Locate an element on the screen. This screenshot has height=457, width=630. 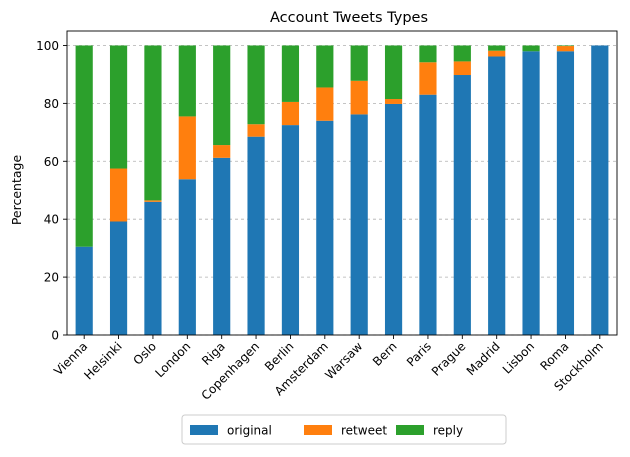
bar-reply-warsaw is located at coordinates (359, 63).